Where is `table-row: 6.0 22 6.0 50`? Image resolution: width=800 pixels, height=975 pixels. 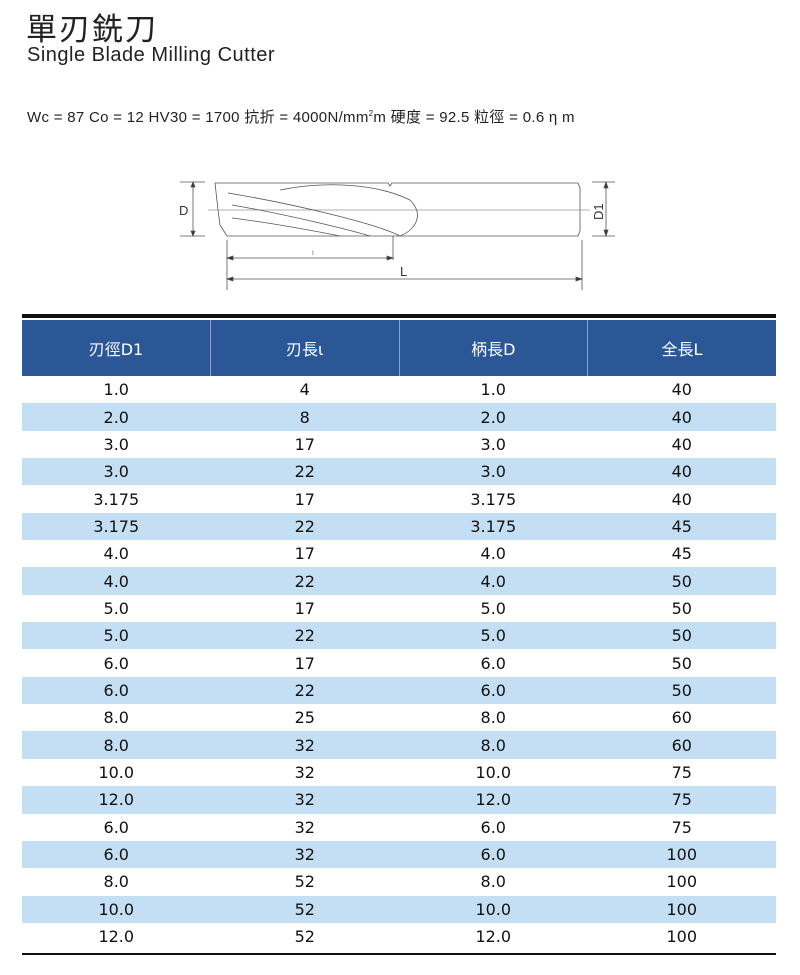 table-row: 6.0 22 6.0 50 is located at coordinates (399, 690).